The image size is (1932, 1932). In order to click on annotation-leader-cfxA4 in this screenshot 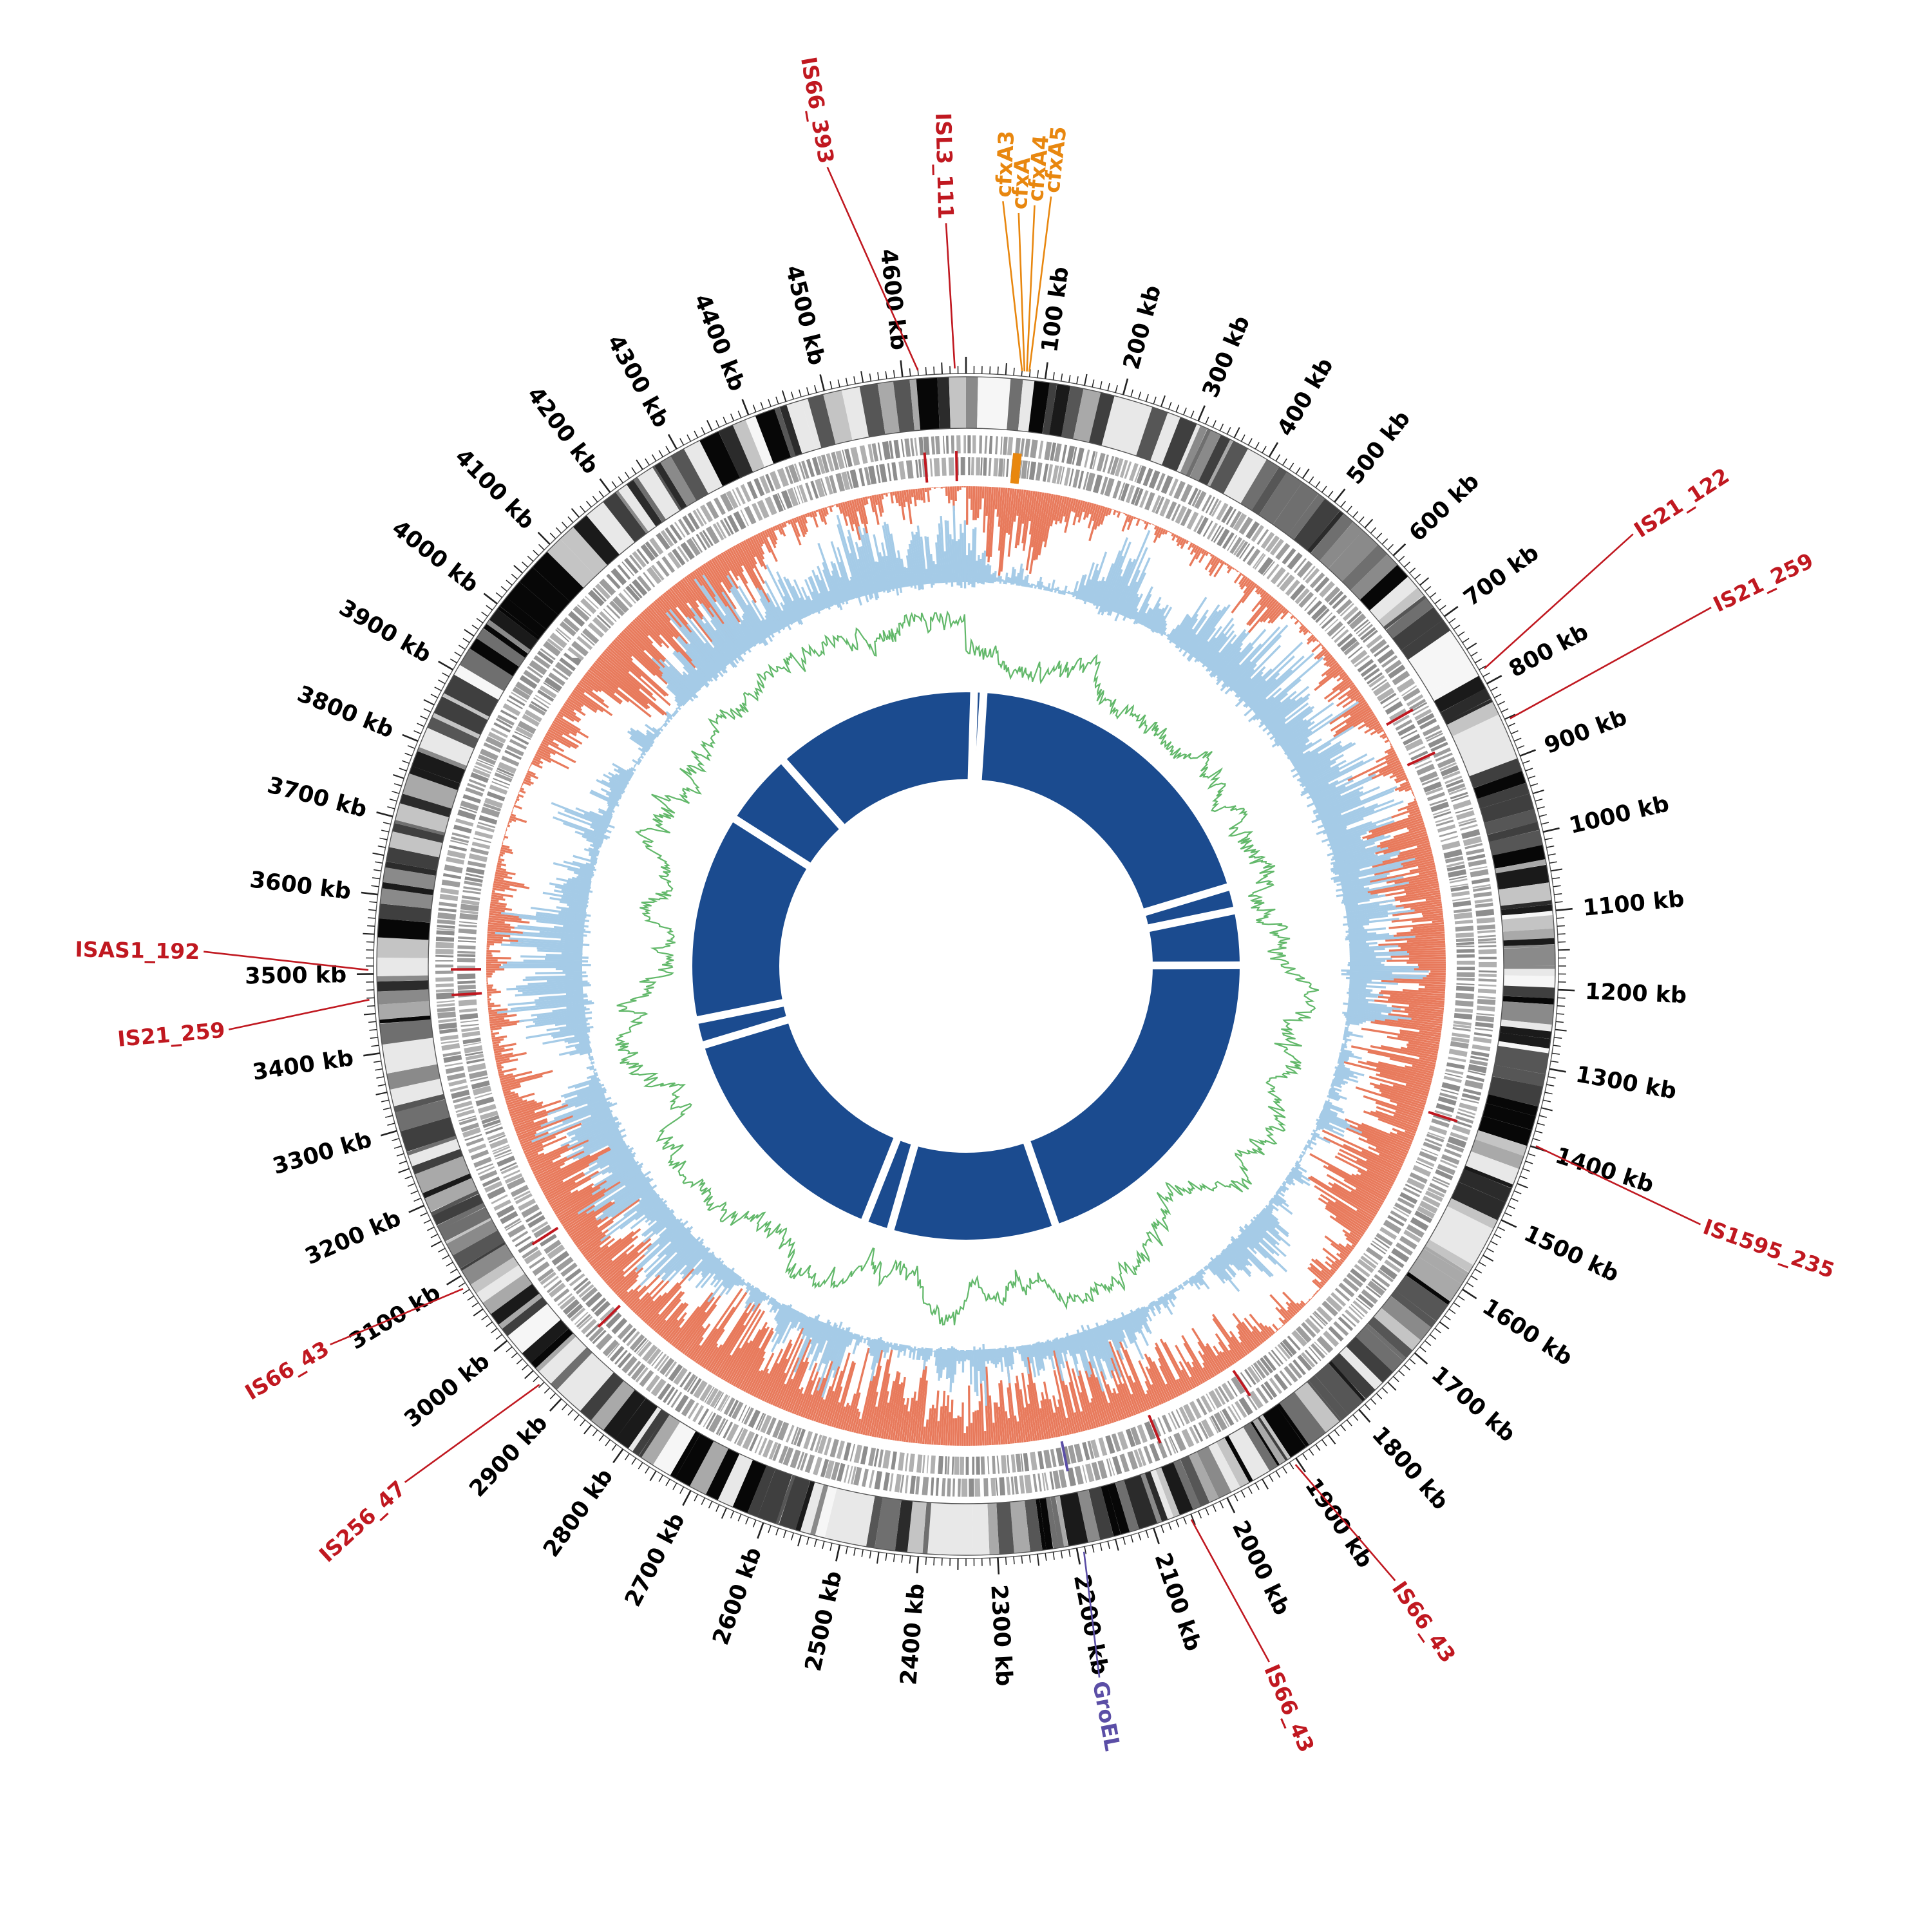, I will do `click(1031, 288)`.